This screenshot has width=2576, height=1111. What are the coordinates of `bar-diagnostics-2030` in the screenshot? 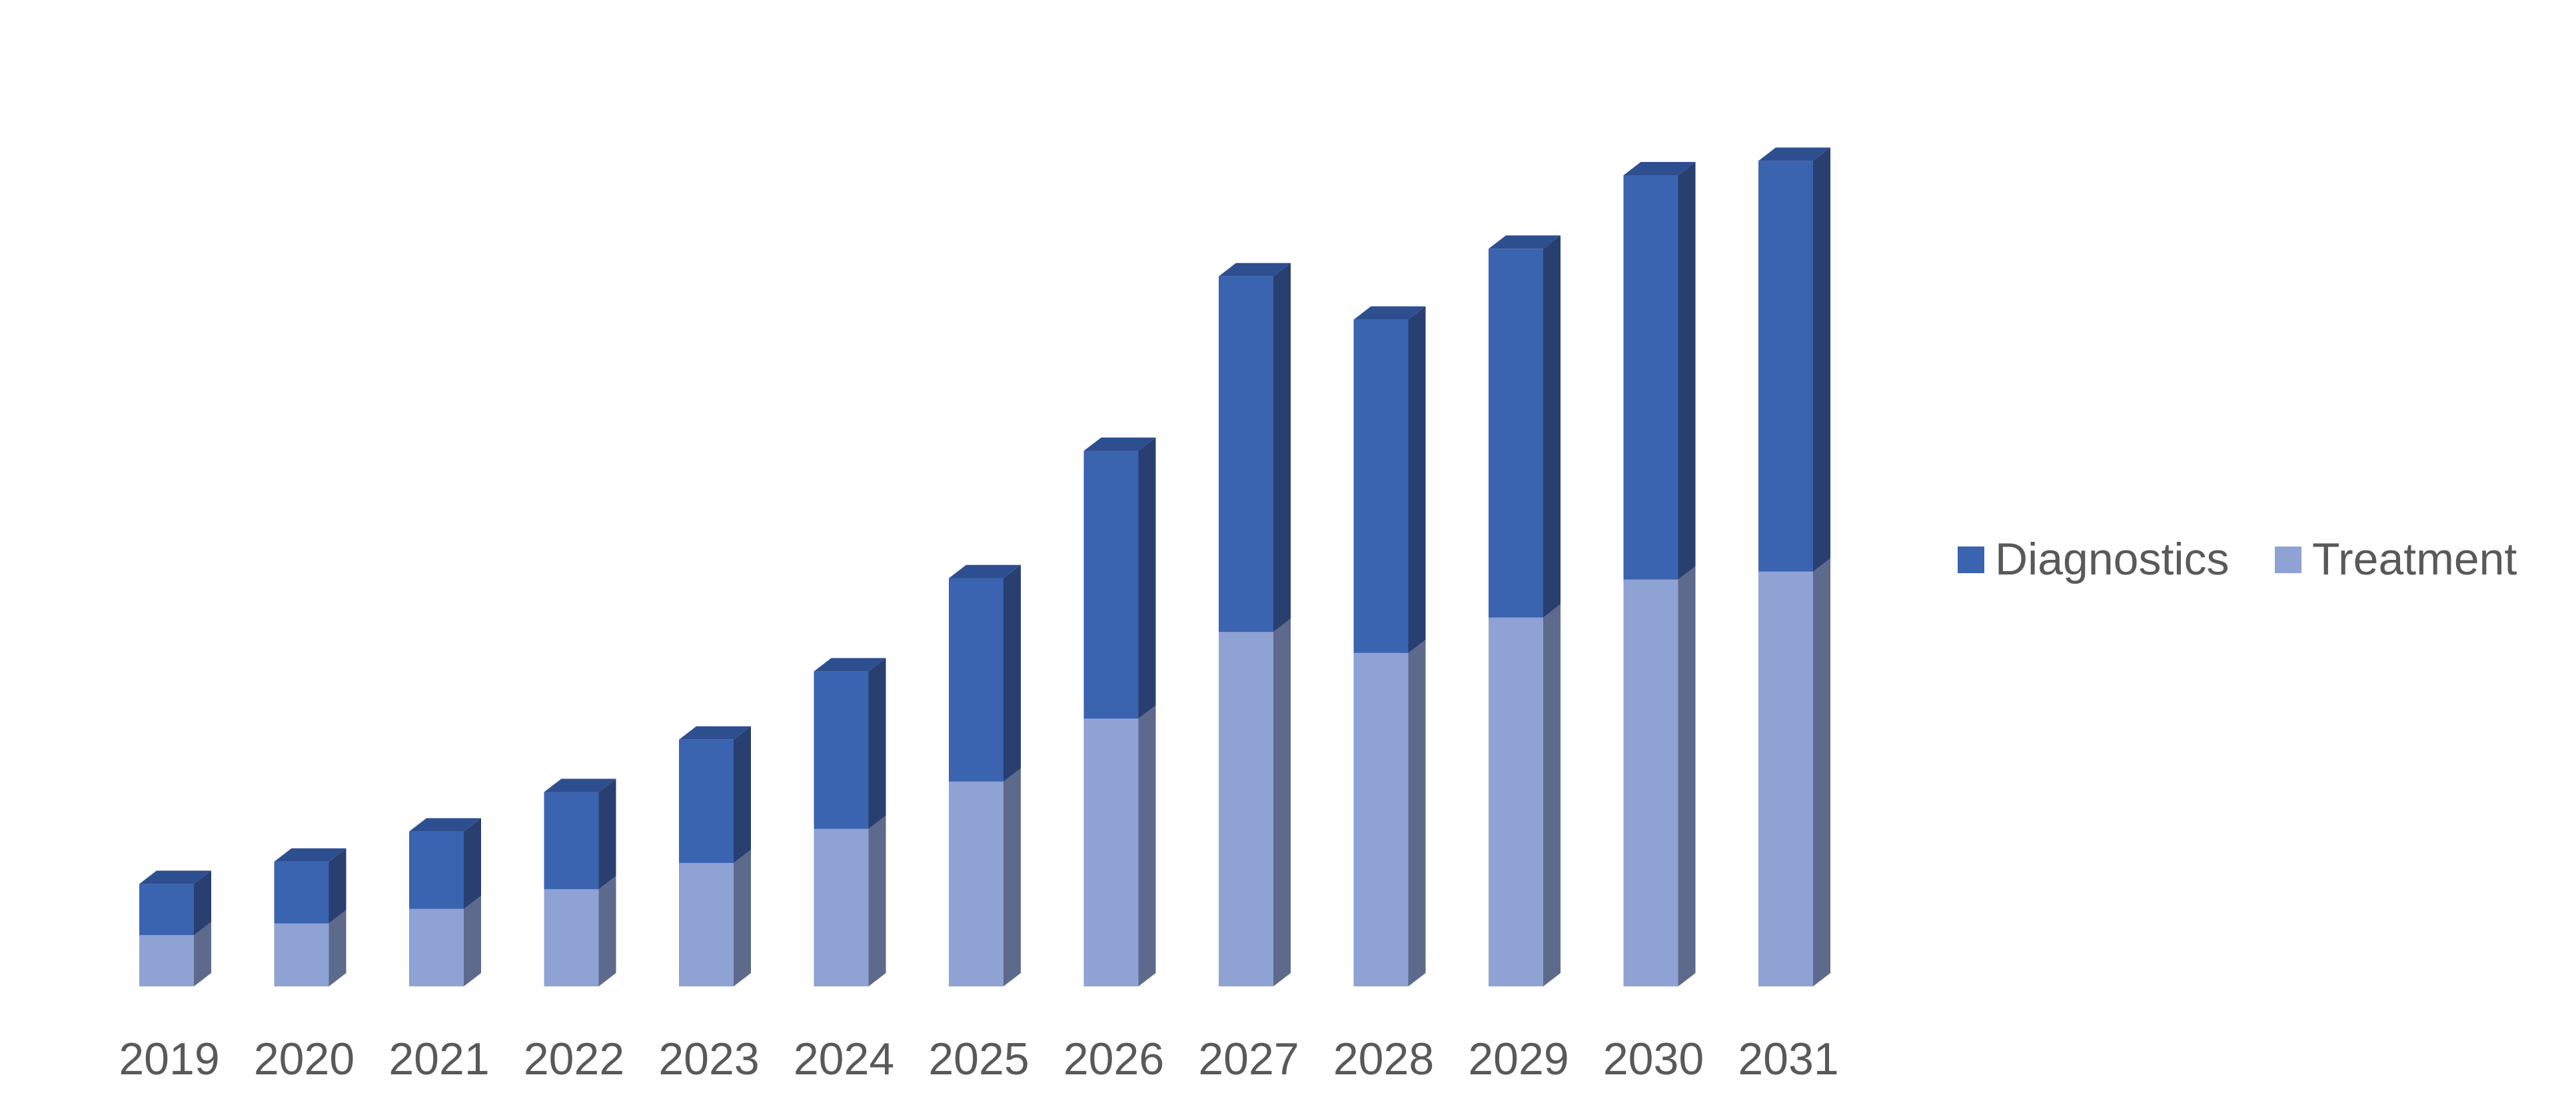 It's located at (1650, 377).